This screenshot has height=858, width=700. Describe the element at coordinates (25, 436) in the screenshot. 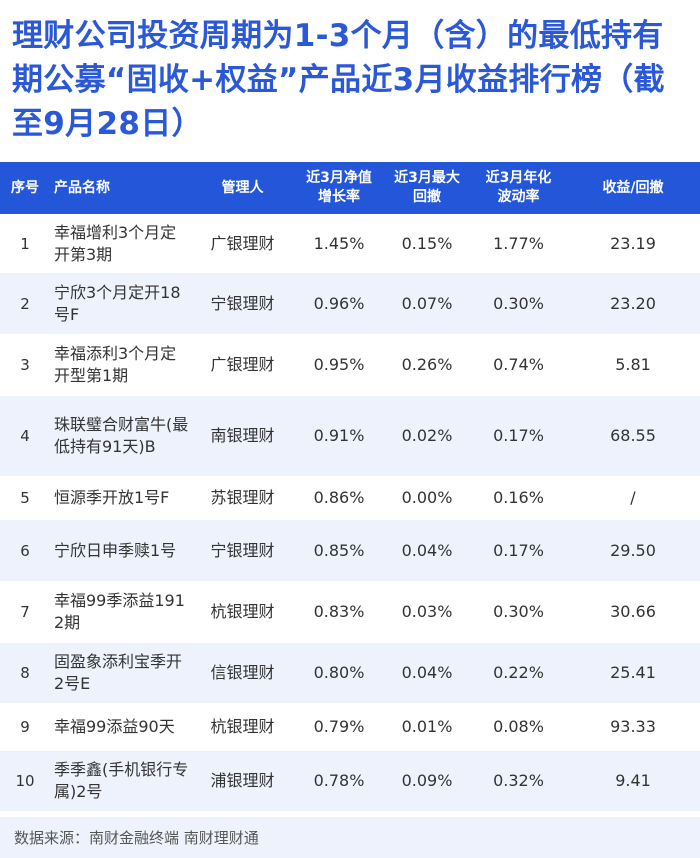

I see `rank-cell: 4` at that location.